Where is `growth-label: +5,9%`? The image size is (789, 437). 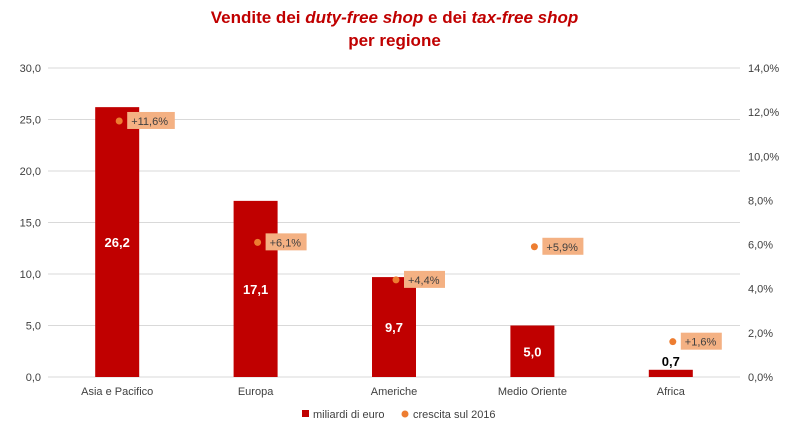 growth-label: +5,9% is located at coordinates (562, 248).